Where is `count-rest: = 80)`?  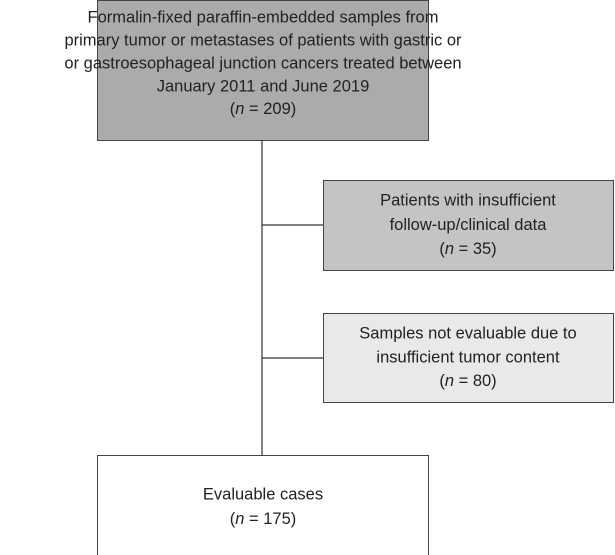
count-rest: = 80) is located at coordinates (475, 381).